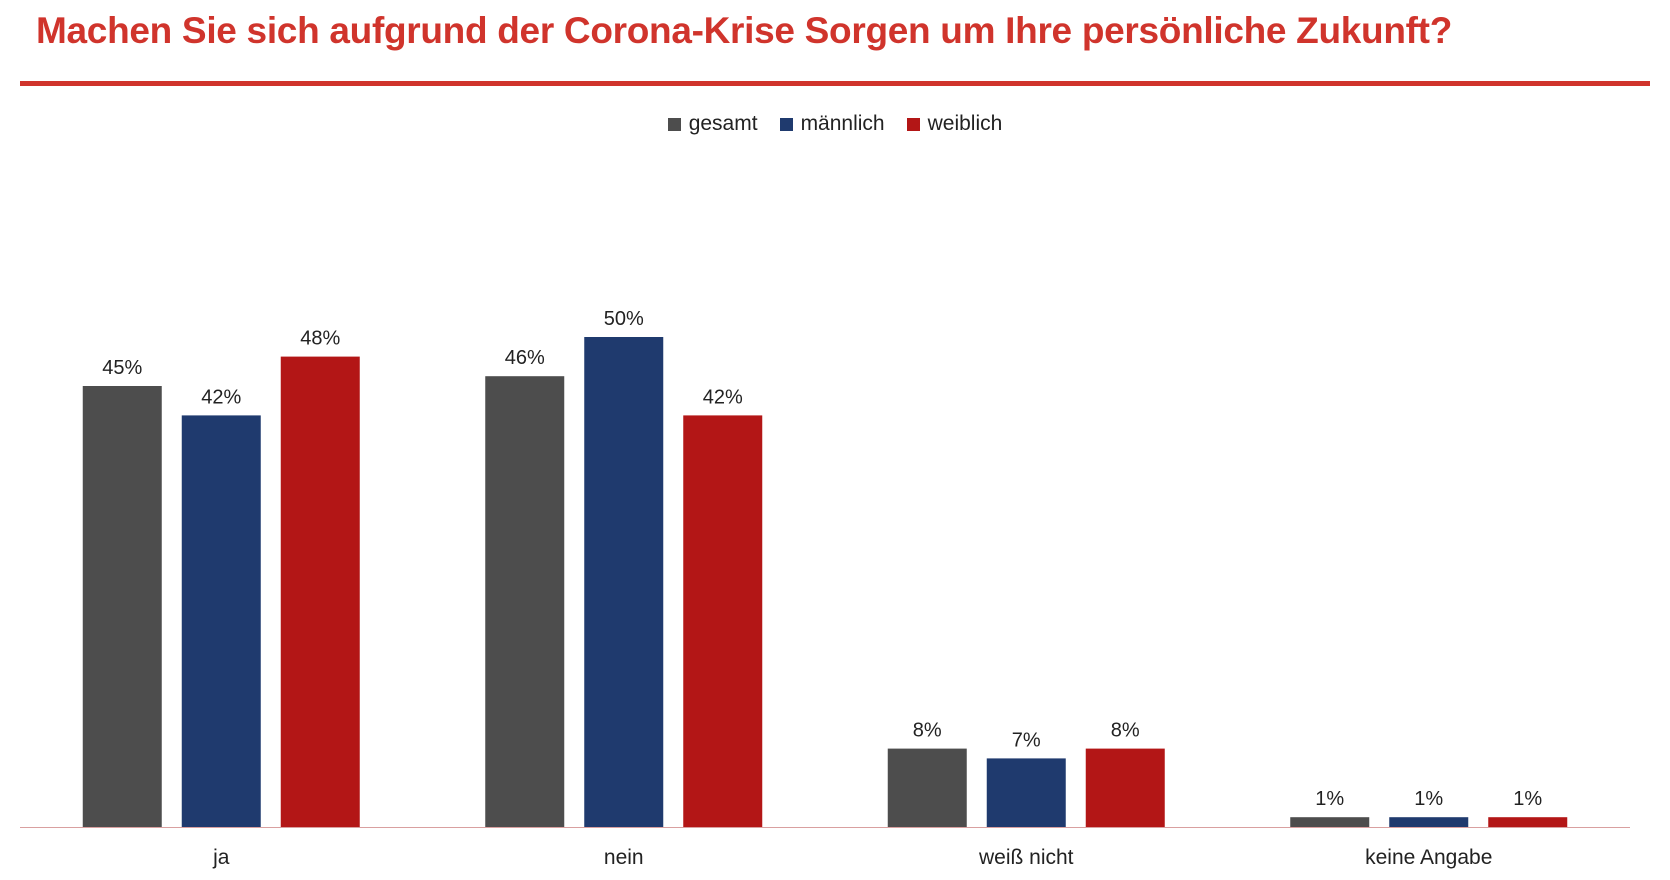 The image size is (1670, 880). Describe the element at coordinates (1330, 822) in the screenshot. I see `bar-keine-angabe-gesamt` at that location.